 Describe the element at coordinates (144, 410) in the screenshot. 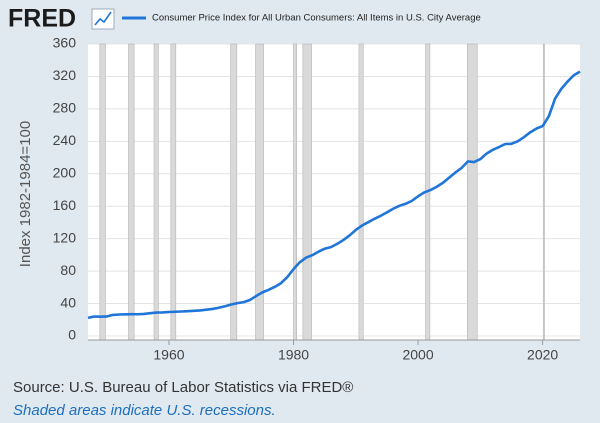

I see `note: Shaded areas indicate U.S. recessions.` at that location.